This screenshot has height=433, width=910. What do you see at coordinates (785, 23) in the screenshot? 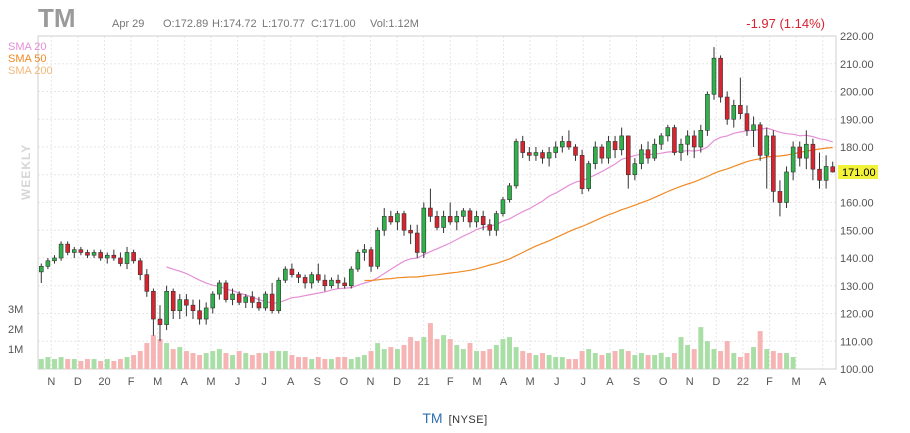
I see `price-change: -1.97 (1.14%)` at bounding box center [785, 23].